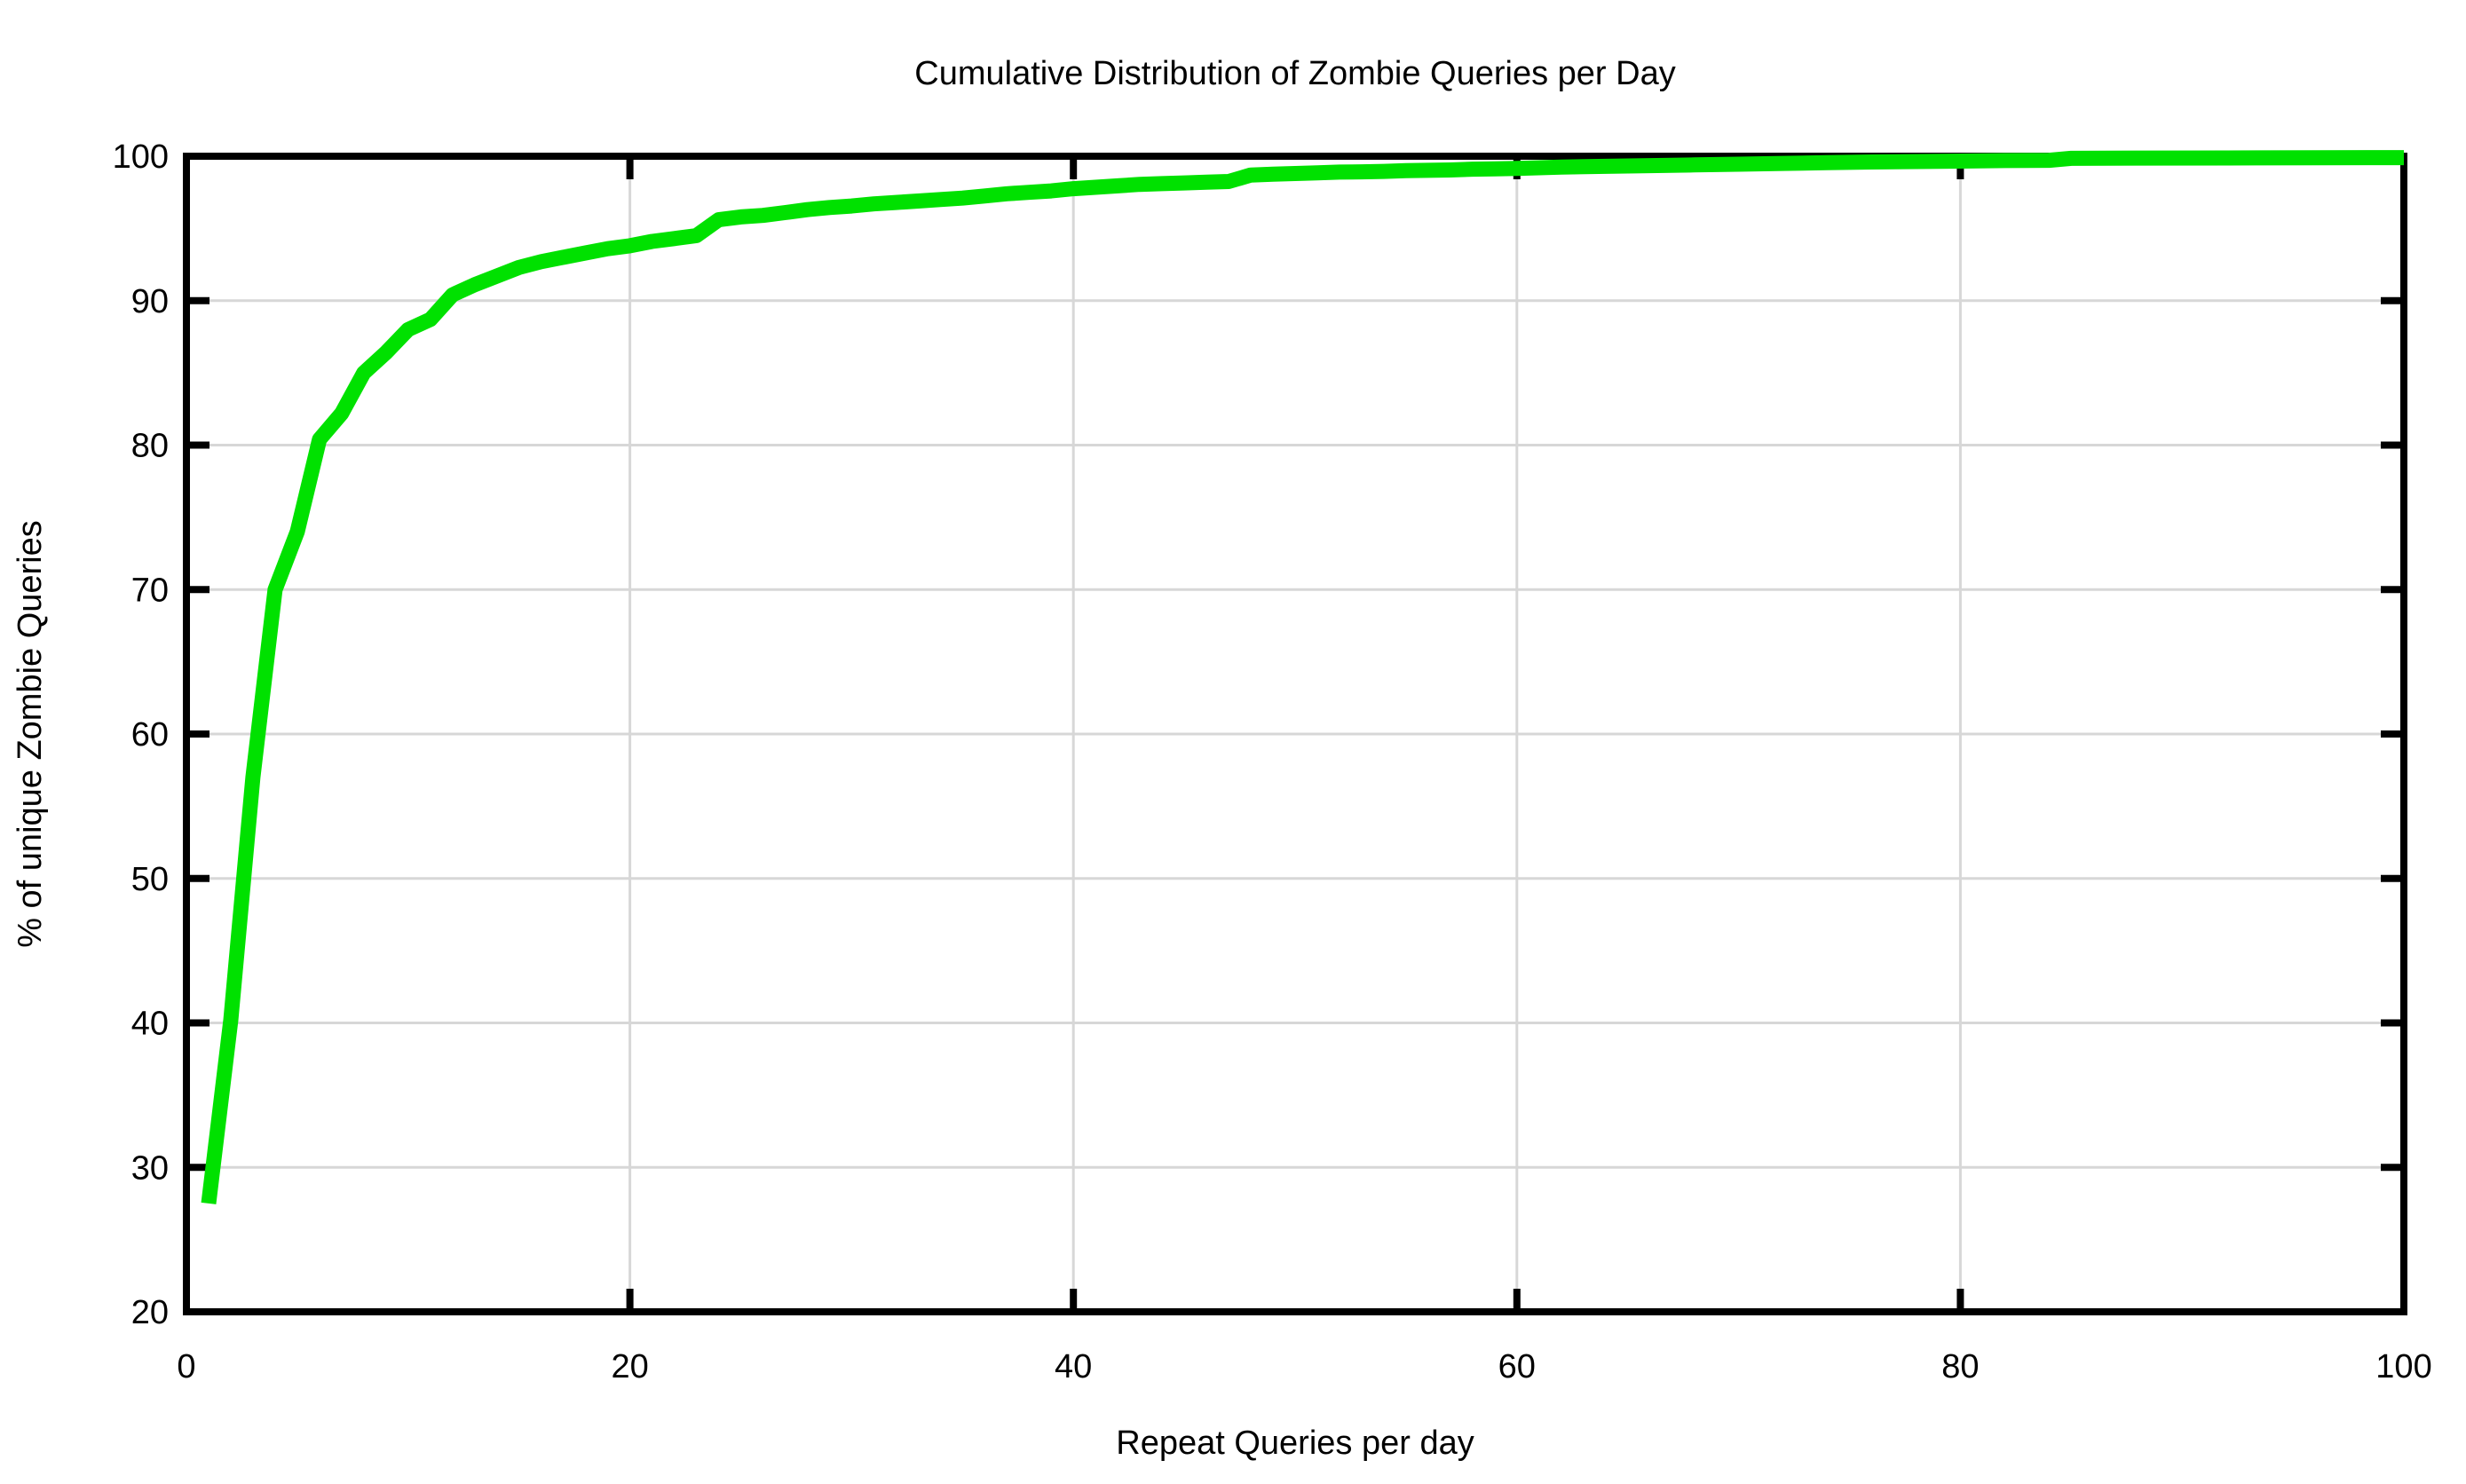 The image size is (2466, 1484). What do you see at coordinates (31, 734) in the screenshot?
I see `y-axis-title: % of unique Zombie Queries` at bounding box center [31, 734].